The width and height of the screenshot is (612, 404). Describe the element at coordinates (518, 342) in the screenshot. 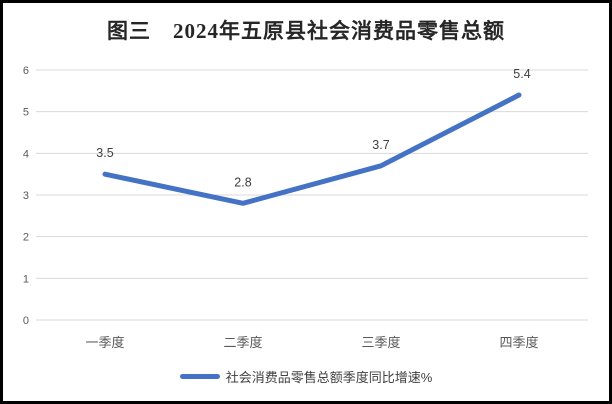

I see `x-axis-tick-label: 四季度` at that location.